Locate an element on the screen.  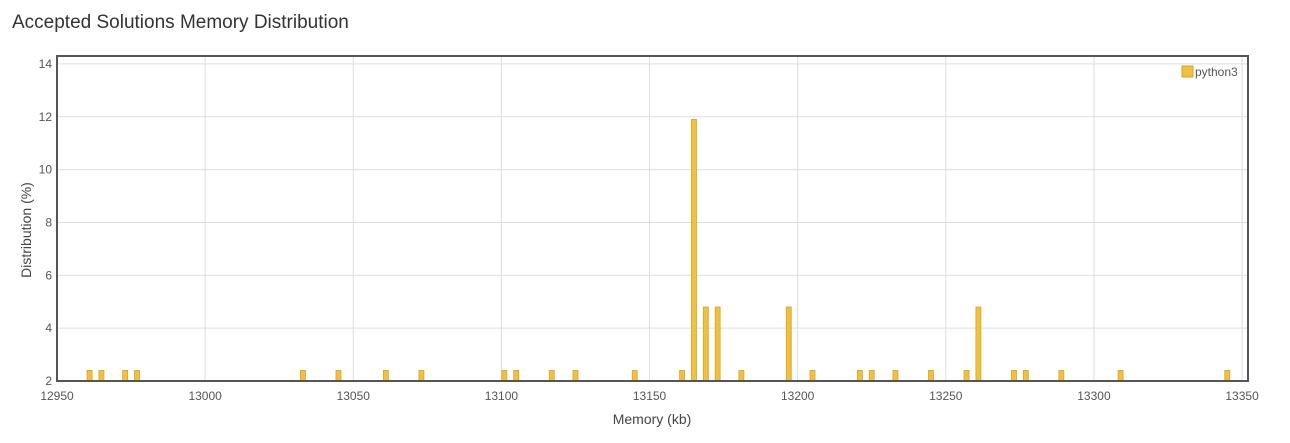
y-tick-label: 8 is located at coordinates (48, 222).